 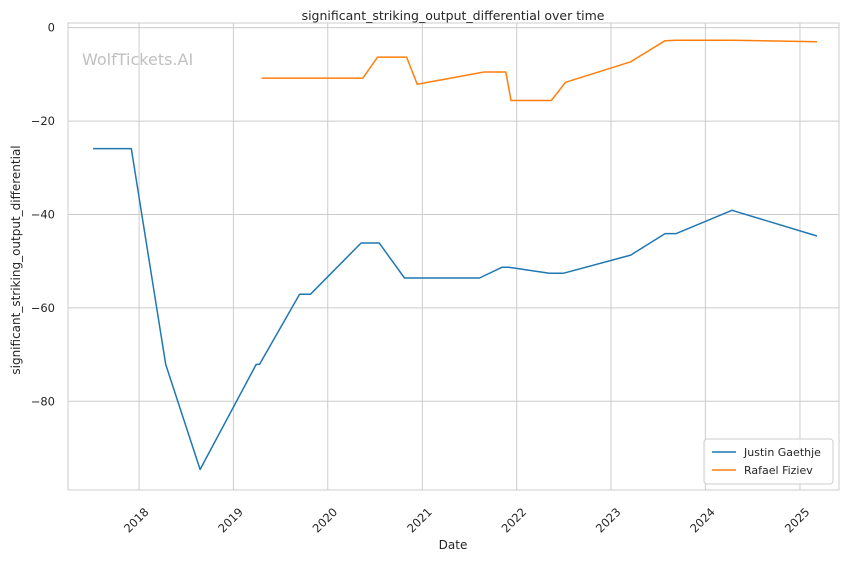 What do you see at coordinates (797, 520) in the screenshot?
I see `x-tick-label: 2025` at bounding box center [797, 520].